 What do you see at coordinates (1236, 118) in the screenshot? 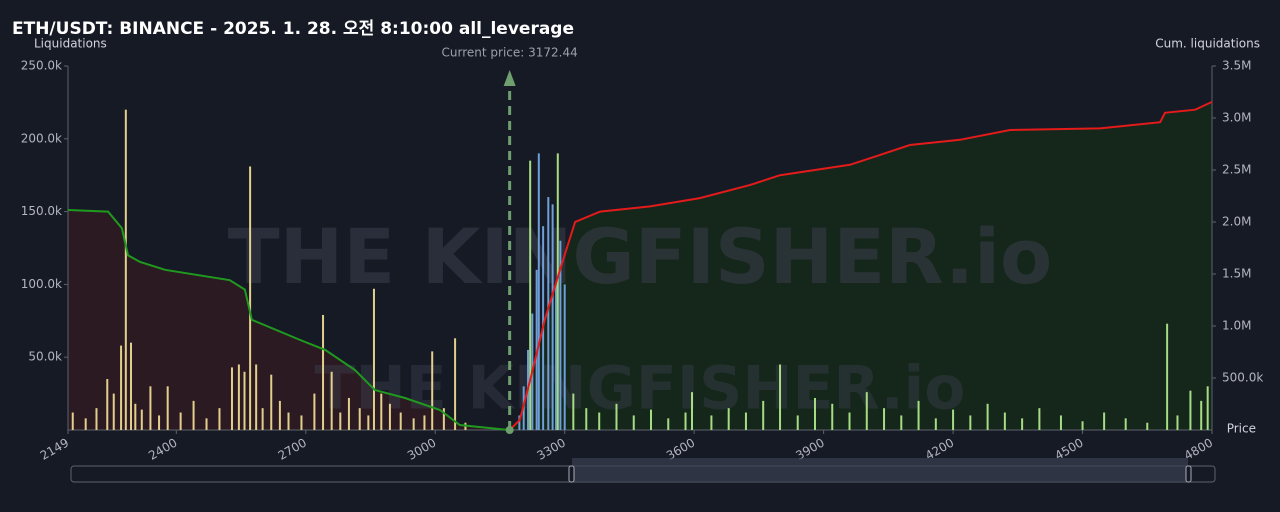
I see `y2-tick-label: 3.0M` at bounding box center [1236, 118].